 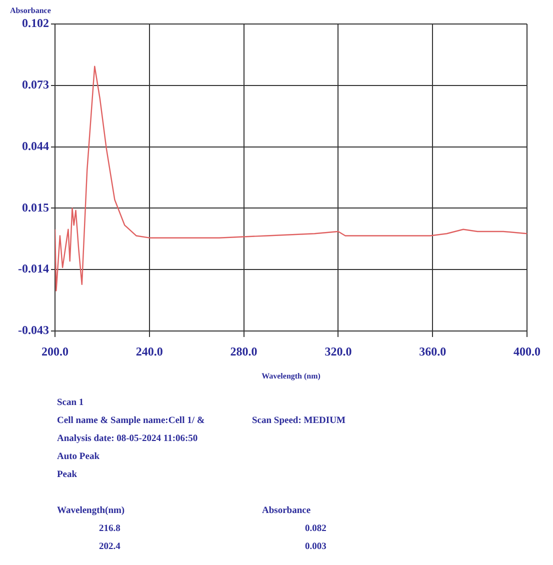 I want to click on x-tick-label: 400.0, so click(x=527, y=351).